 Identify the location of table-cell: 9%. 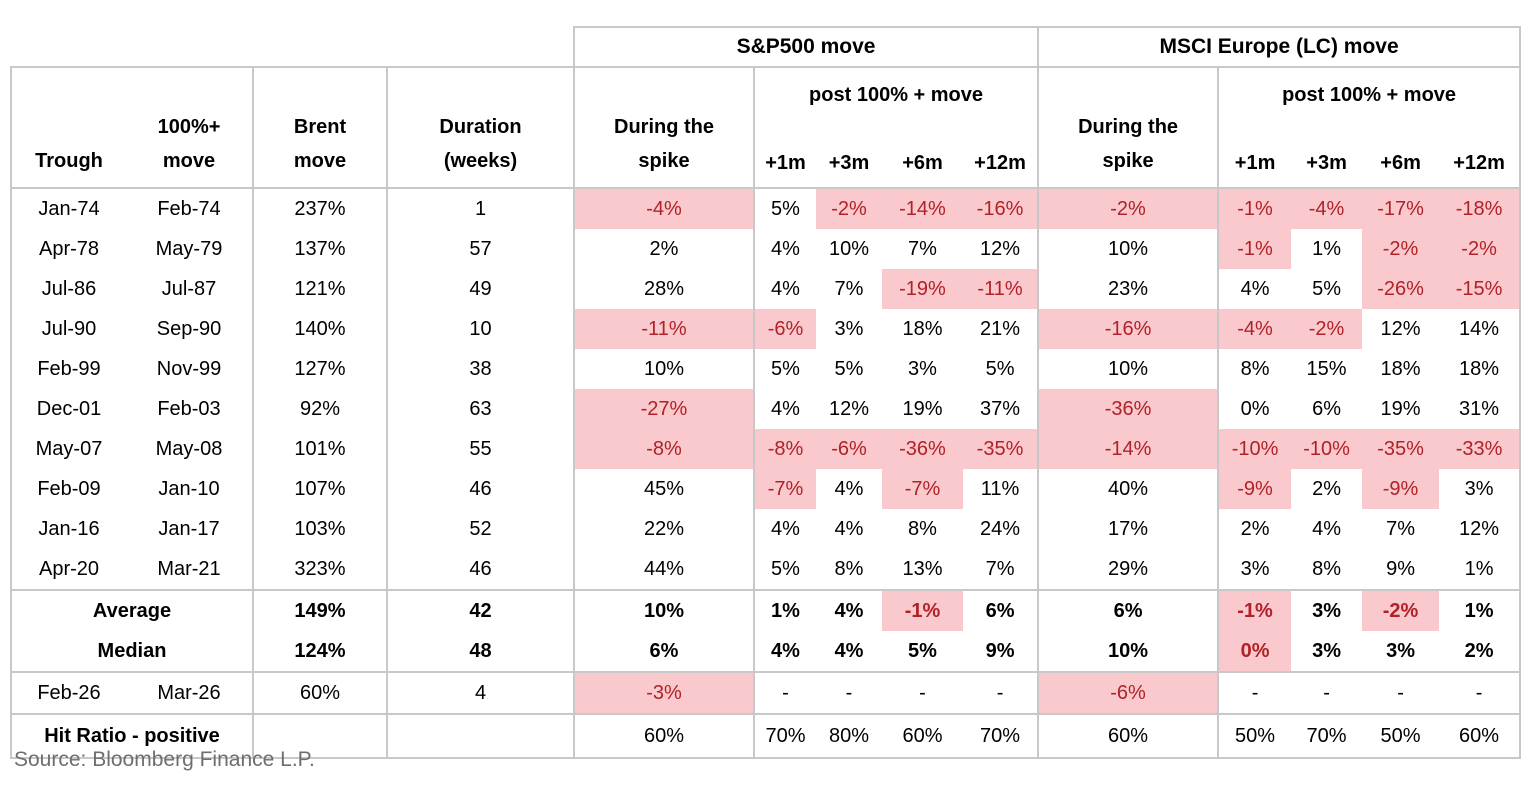
(1401, 568).